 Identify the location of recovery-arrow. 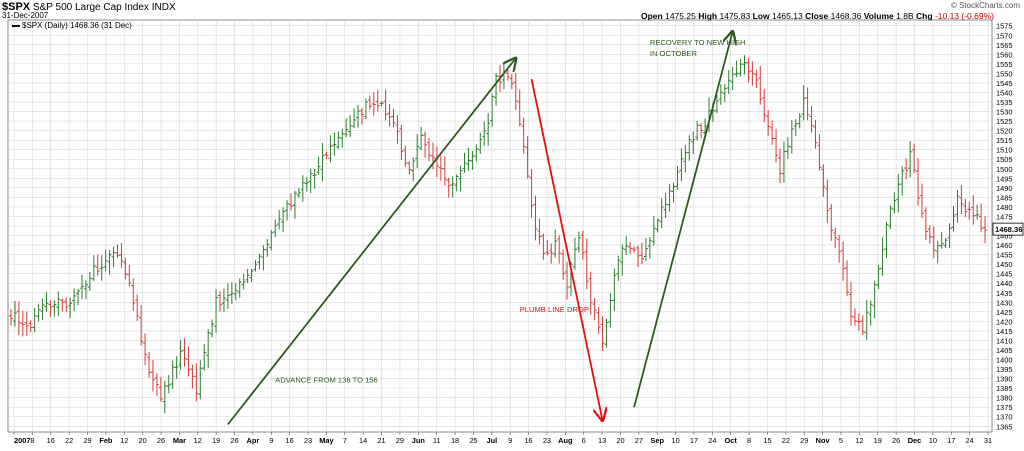
(683, 219).